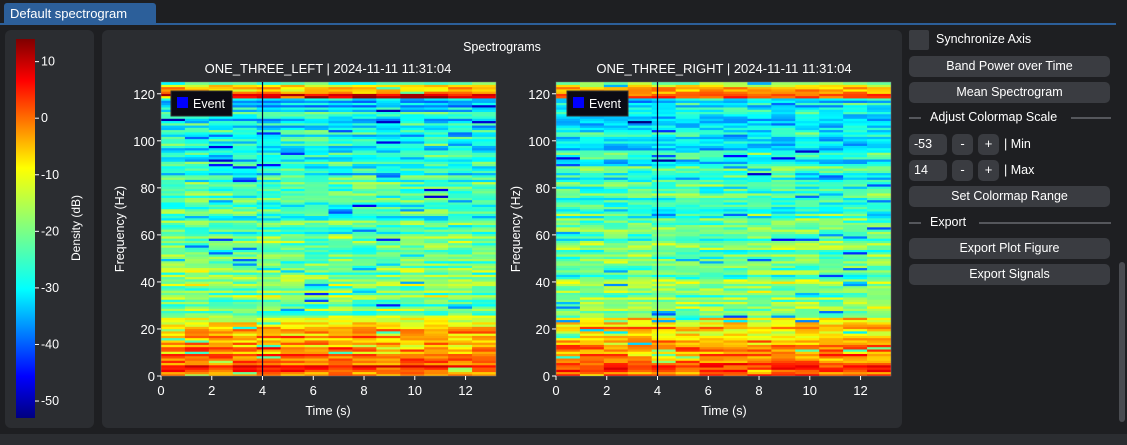 The width and height of the screenshot is (1127, 445). Describe the element at coordinates (1009, 274) in the screenshot. I see `export-signals-button: Export Signals` at that location.